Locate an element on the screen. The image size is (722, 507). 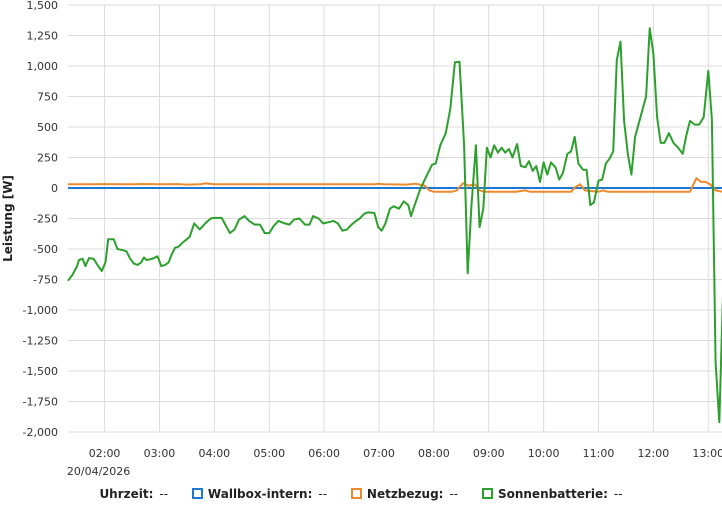
x-tick-label: 13:00 is located at coordinates (707, 453).